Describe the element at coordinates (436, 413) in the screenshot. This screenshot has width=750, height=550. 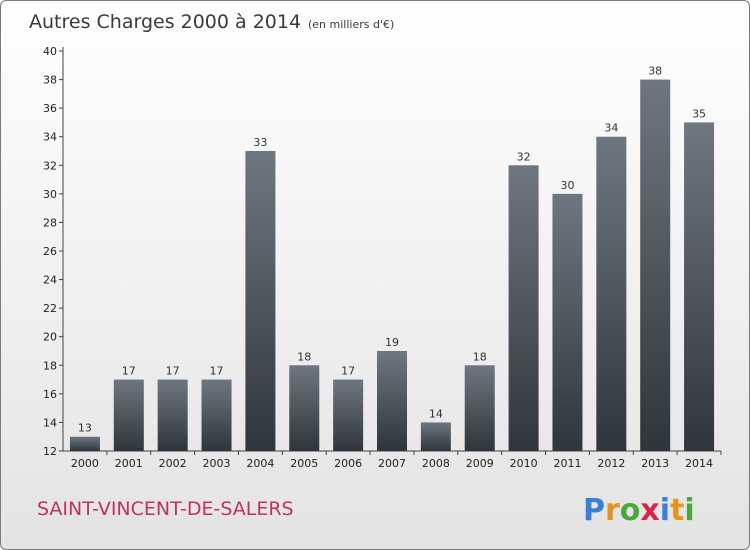
I see `data-label: 14` at that location.